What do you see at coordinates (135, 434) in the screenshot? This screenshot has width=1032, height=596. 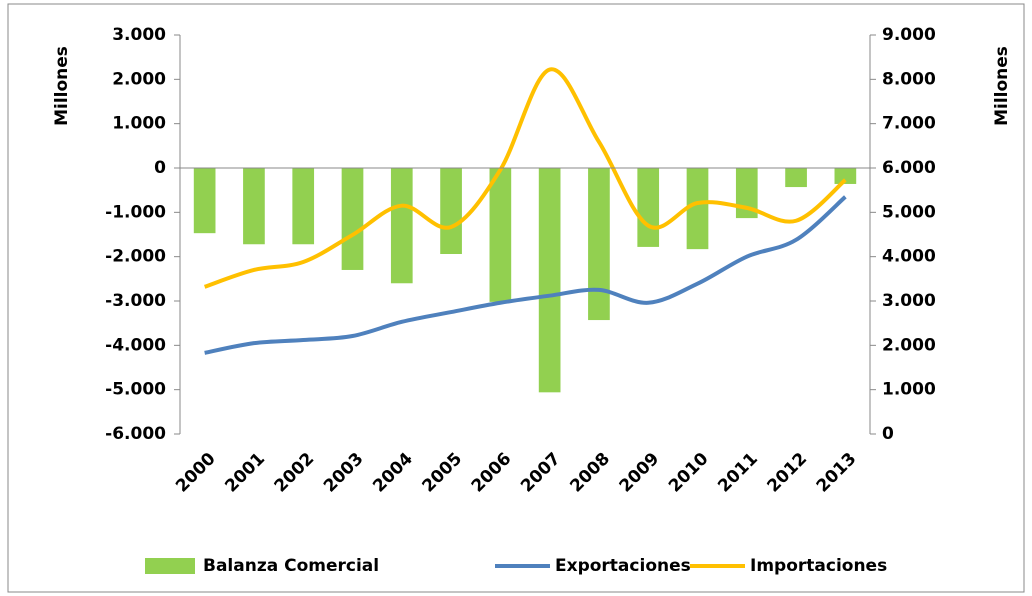 I see `y-tick-label: -6.000` at bounding box center [135, 434].